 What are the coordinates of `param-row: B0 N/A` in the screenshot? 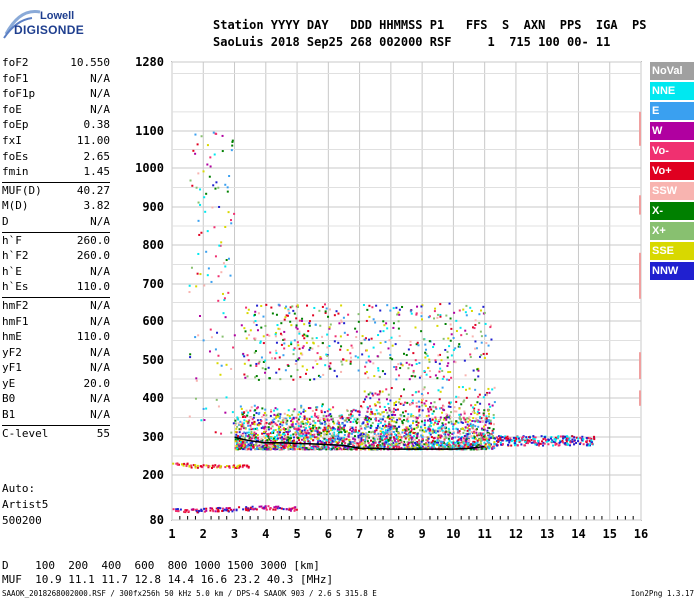 It's located at (56, 400).